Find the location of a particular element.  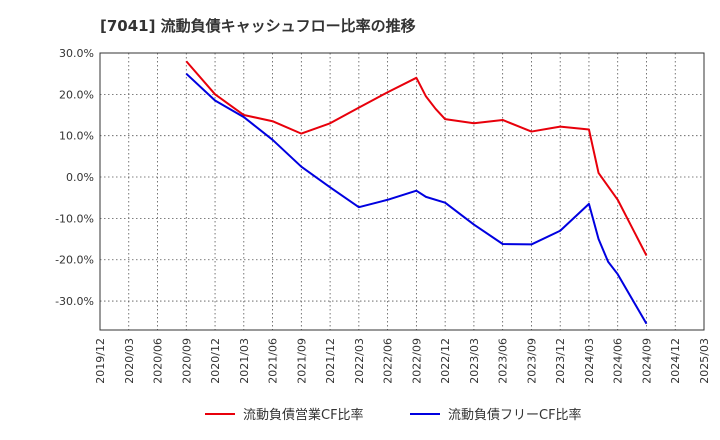

y-tick-label: -30.0% is located at coordinates (74, 301).